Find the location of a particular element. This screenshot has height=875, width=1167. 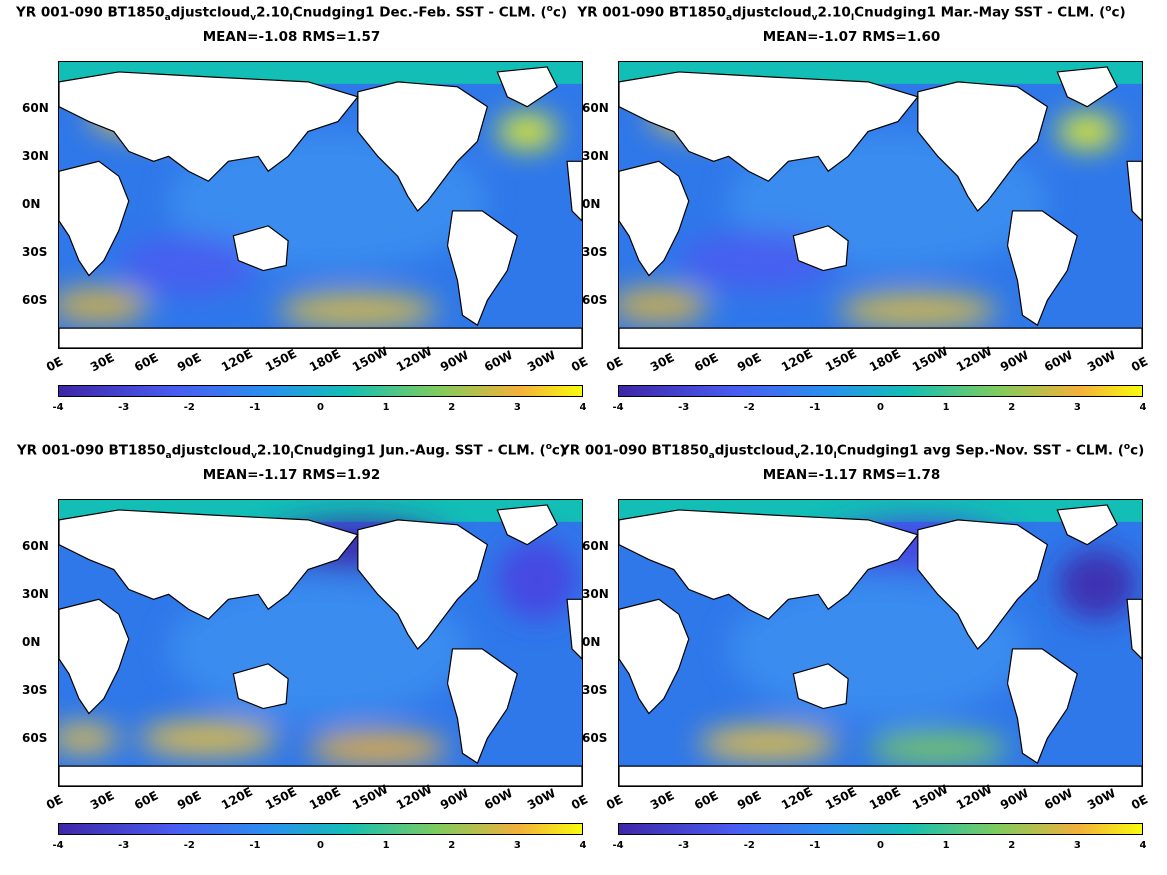

map-canvas is located at coordinates (880, 643).